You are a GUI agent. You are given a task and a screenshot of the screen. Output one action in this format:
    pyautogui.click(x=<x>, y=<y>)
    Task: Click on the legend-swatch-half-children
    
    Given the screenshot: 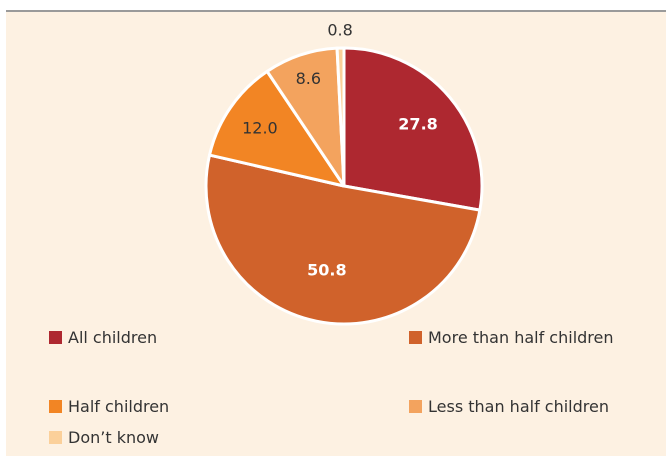 What is the action you would take?
    pyautogui.click(x=55, y=406)
    